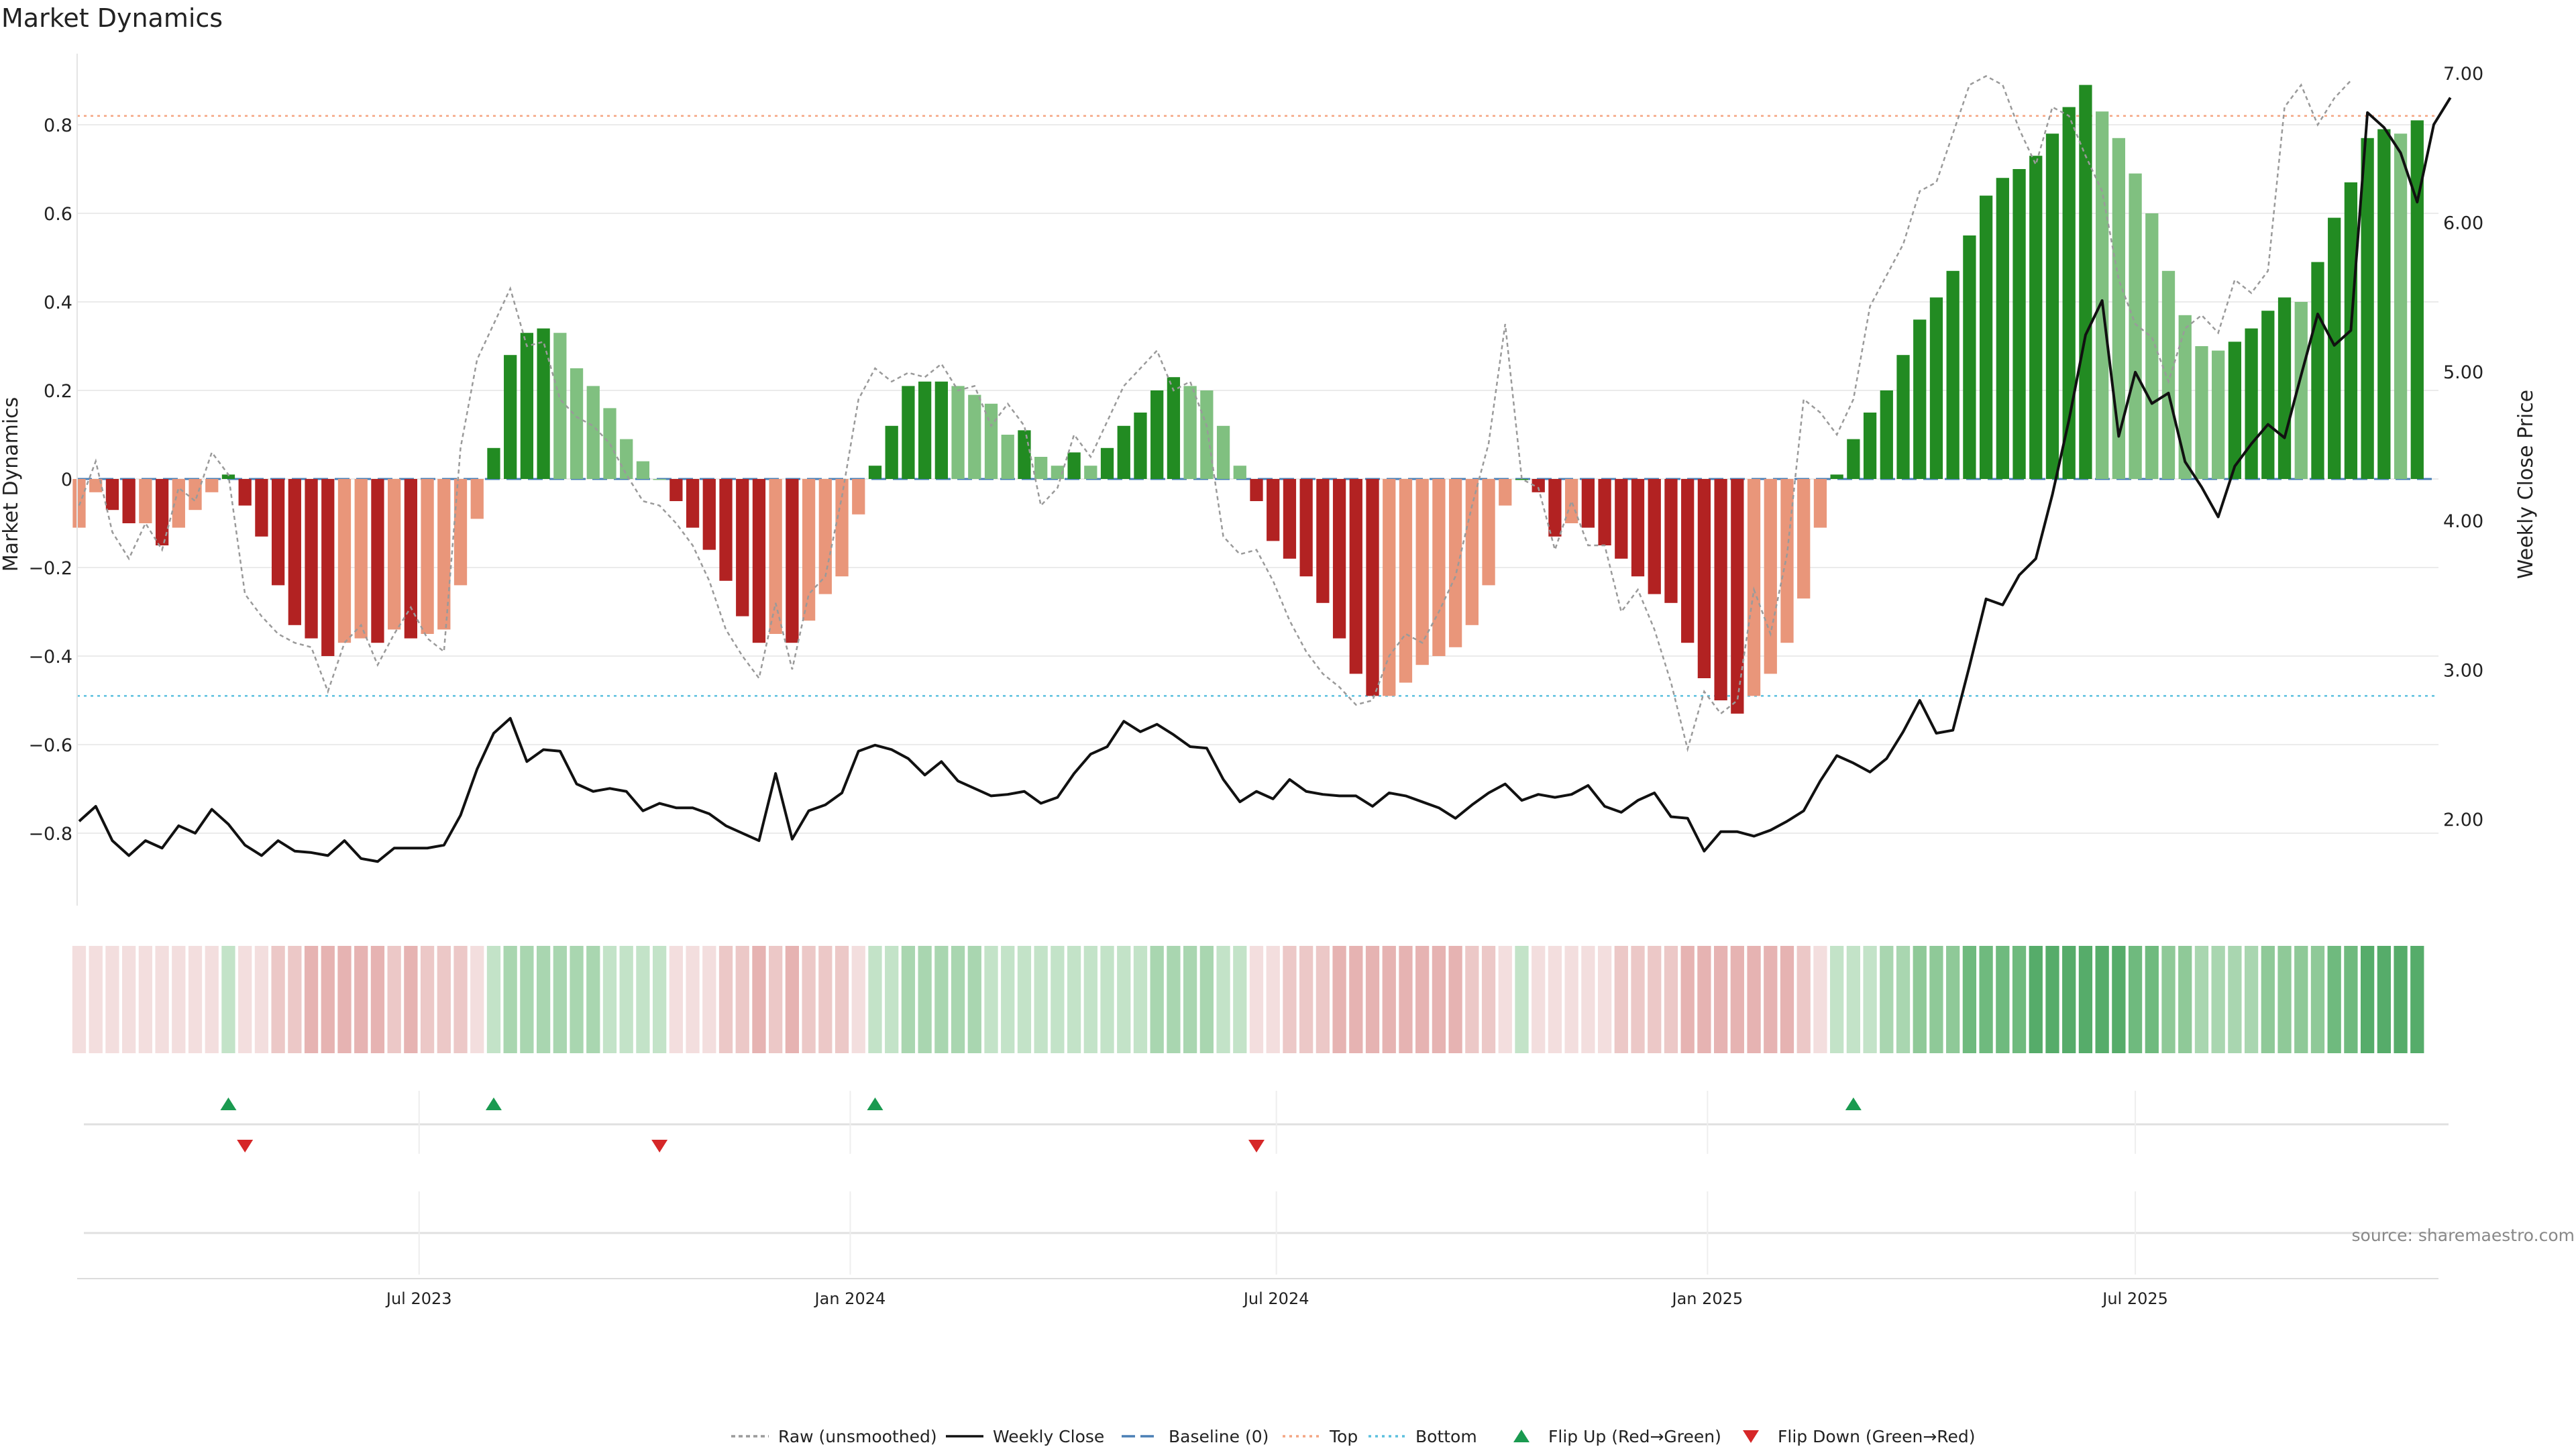  What do you see at coordinates (58, 214) in the screenshot?
I see `y-tick-label: 0.6` at bounding box center [58, 214].